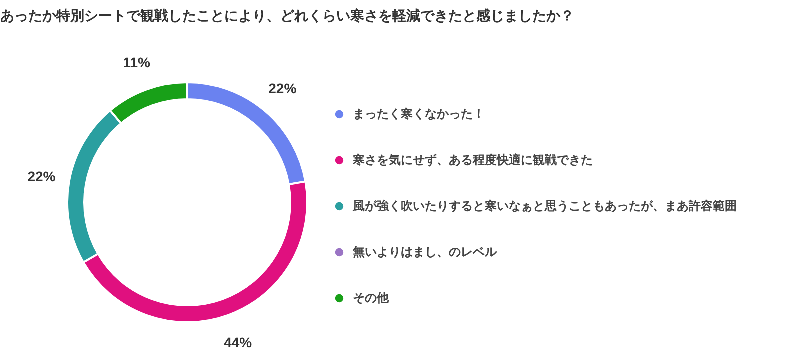  I want to click on legend-label: まったく寒くなかった！, so click(419, 114).